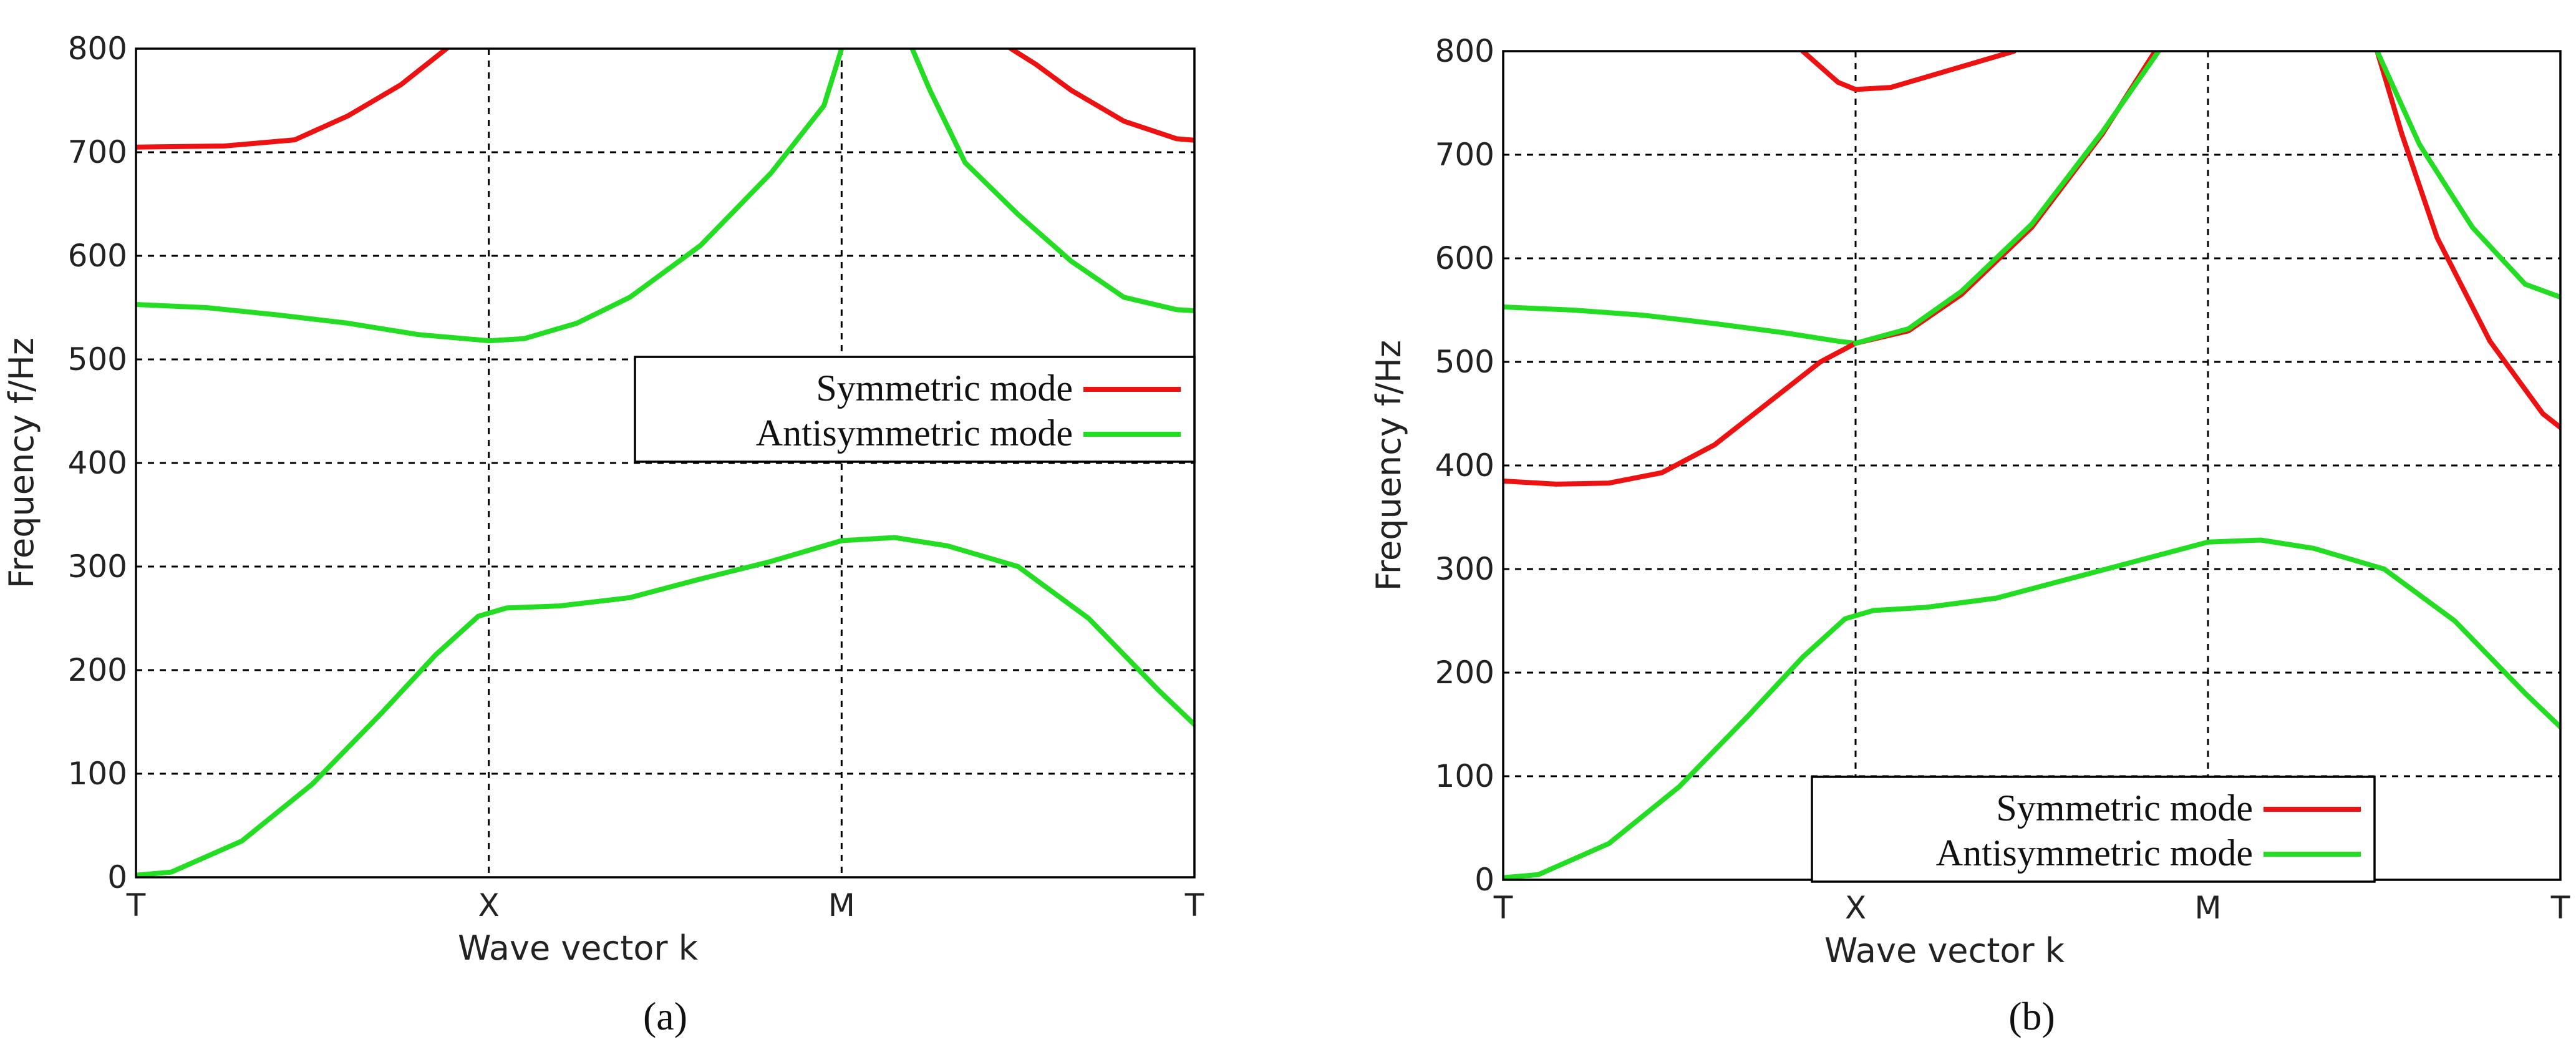 The image size is (2576, 1047). What do you see at coordinates (2031, 1016) in the screenshot?
I see `panel-caption: (b)` at bounding box center [2031, 1016].